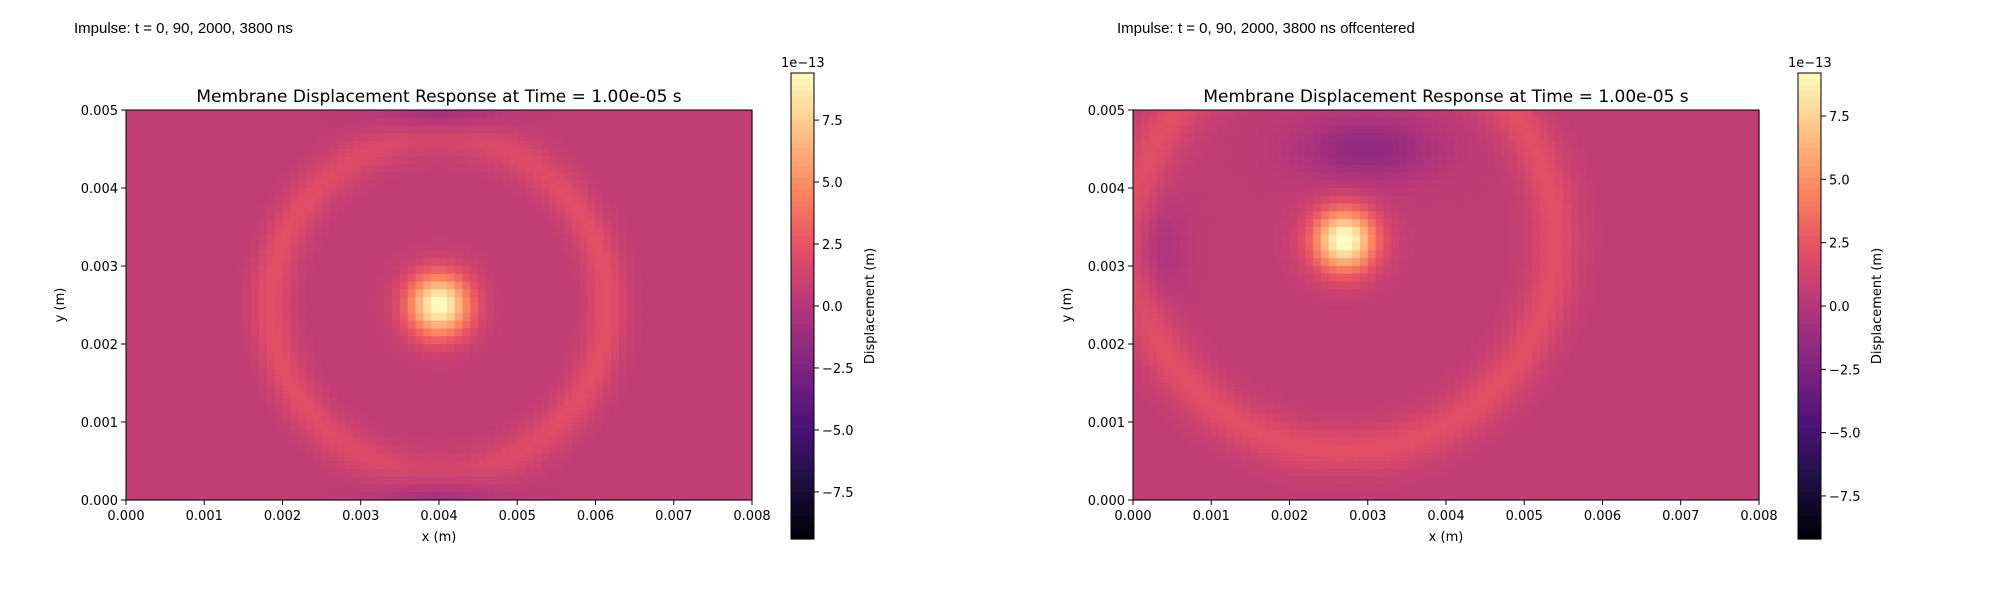 The height and width of the screenshot is (600, 2000). I want to click on x-tick-label: 0.003, so click(360, 516).